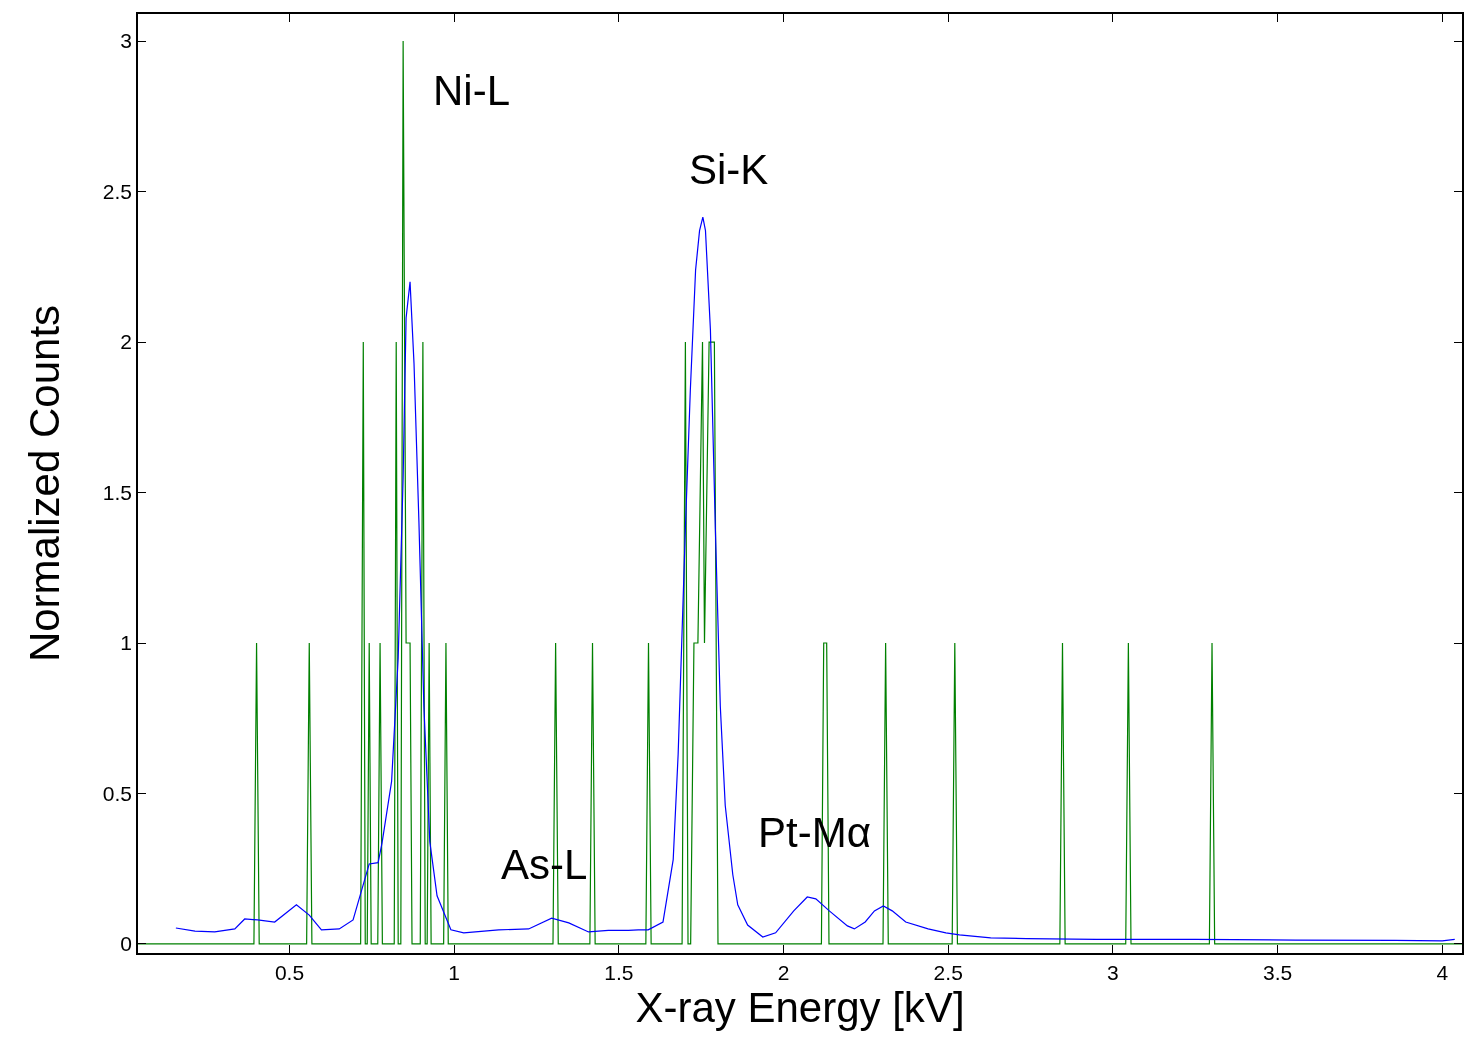 Image resolution: width=1466 pixels, height=1043 pixels. What do you see at coordinates (472, 90) in the screenshot?
I see `annotation: Ni-L` at bounding box center [472, 90].